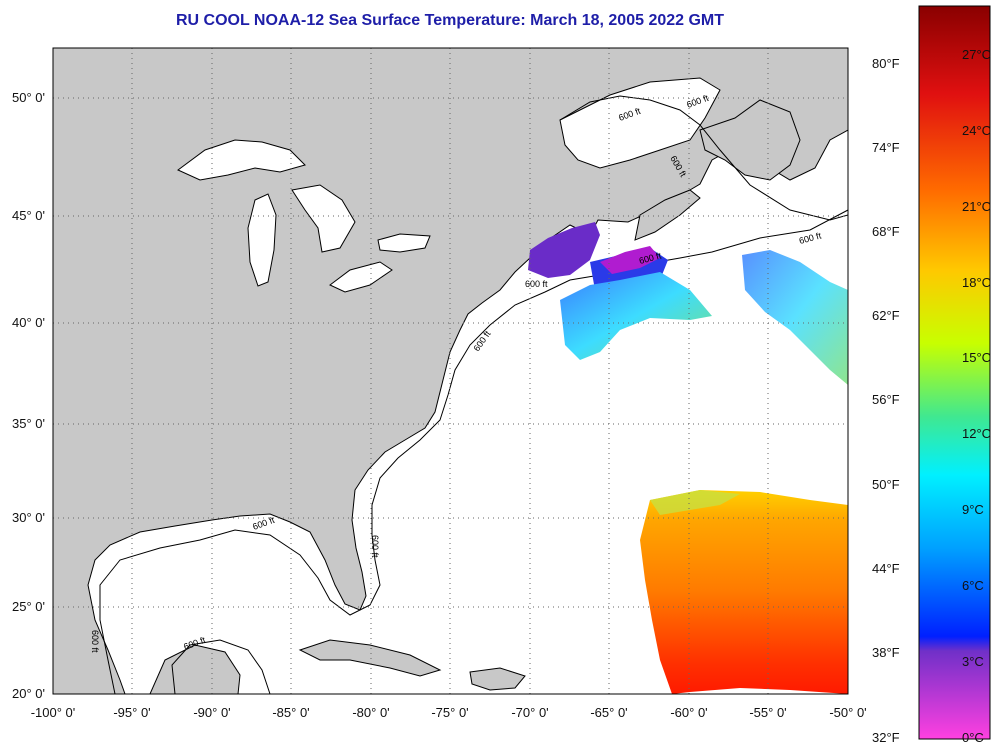 Image resolution: width=1008 pixels, height=754 pixels. Describe the element at coordinates (291, 712) in the screenshot. I see `lon-label: -85° 0'` at that location.